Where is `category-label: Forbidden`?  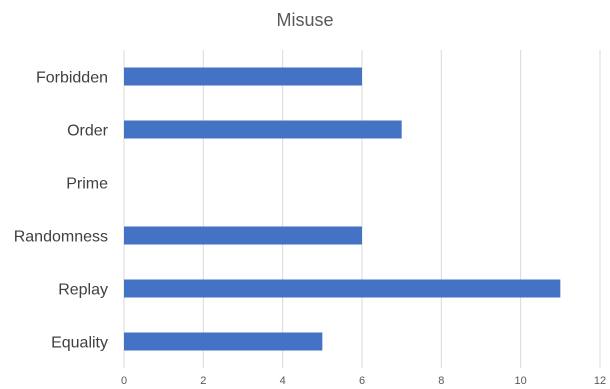
category-label: Forbidden is located at coordinates (72, 78).